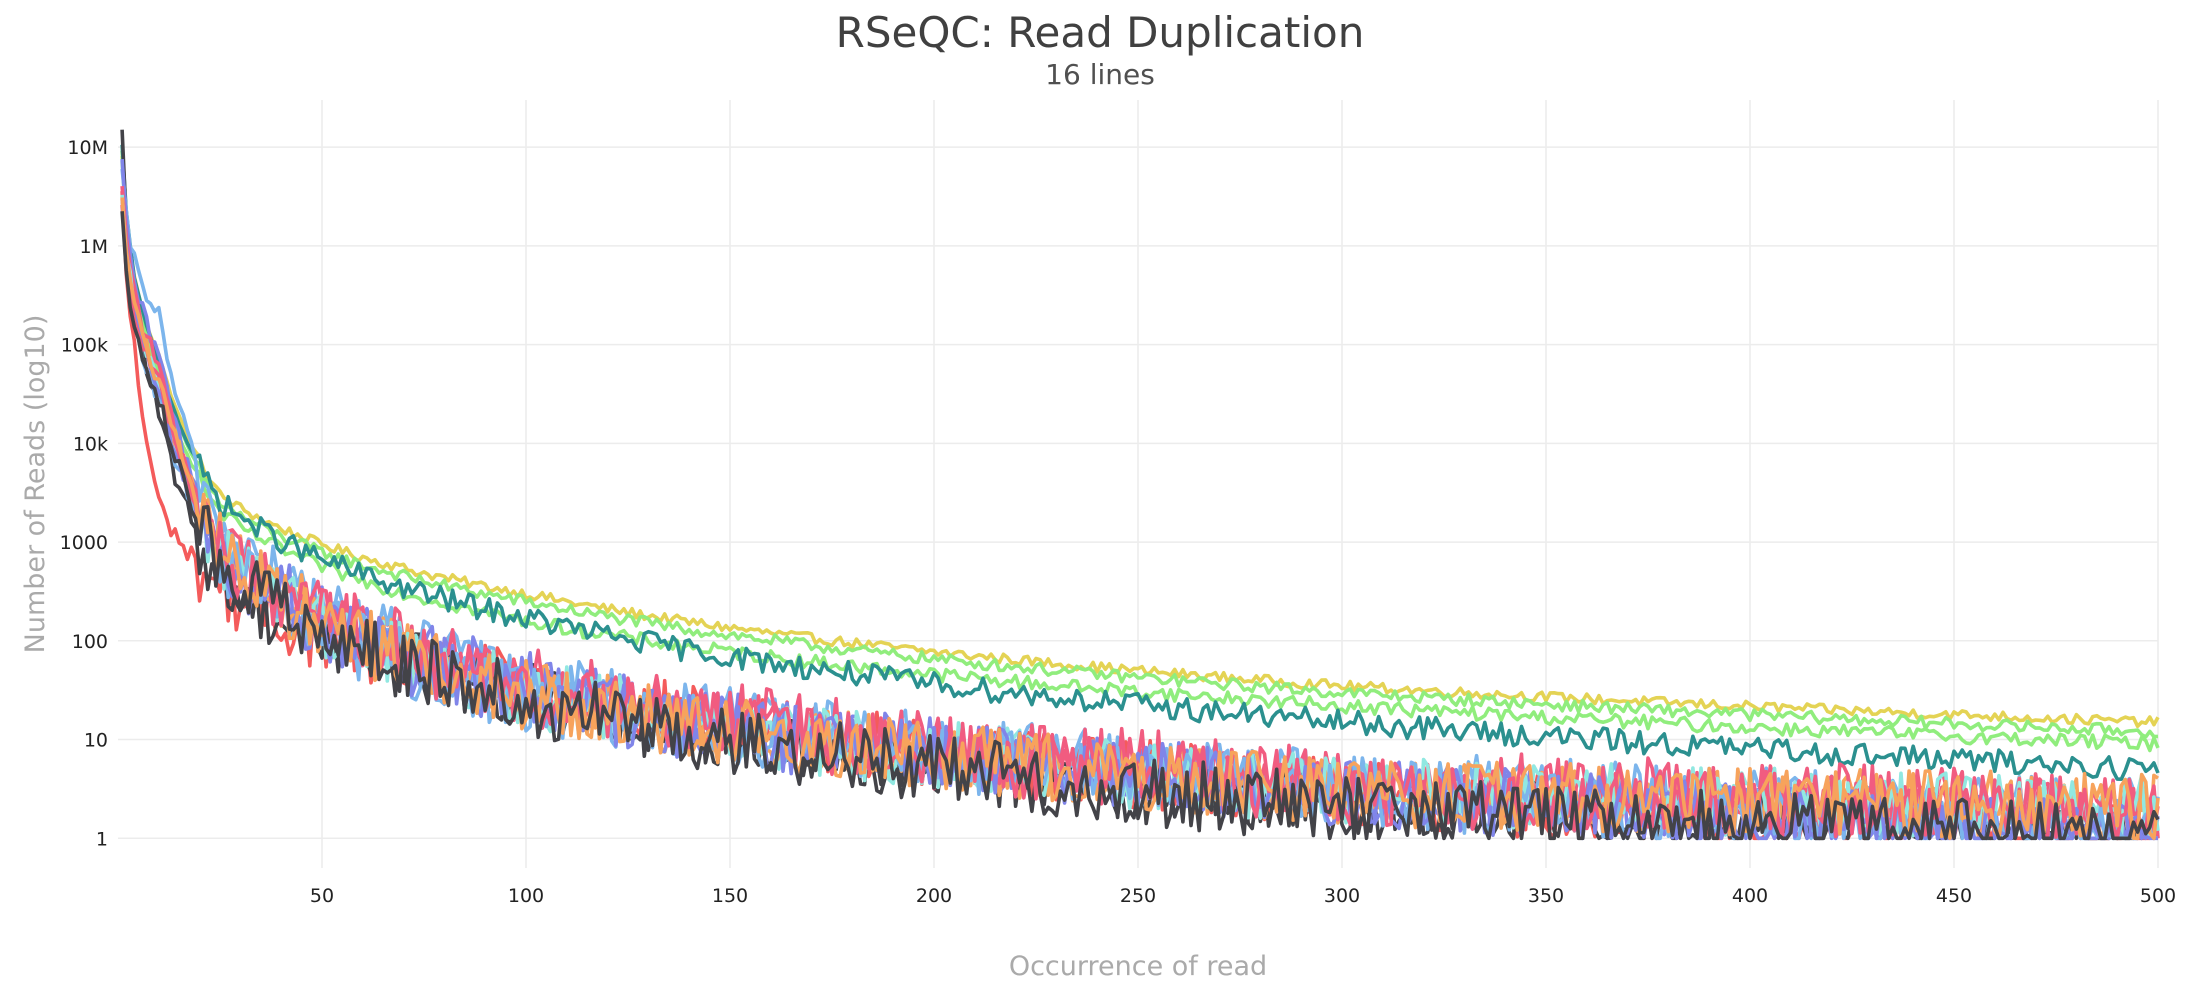  What do you see at coordinates (2158, 896) in the screenshot?
I see `x-tick-label: 500` at bounding box center [2158, 896].